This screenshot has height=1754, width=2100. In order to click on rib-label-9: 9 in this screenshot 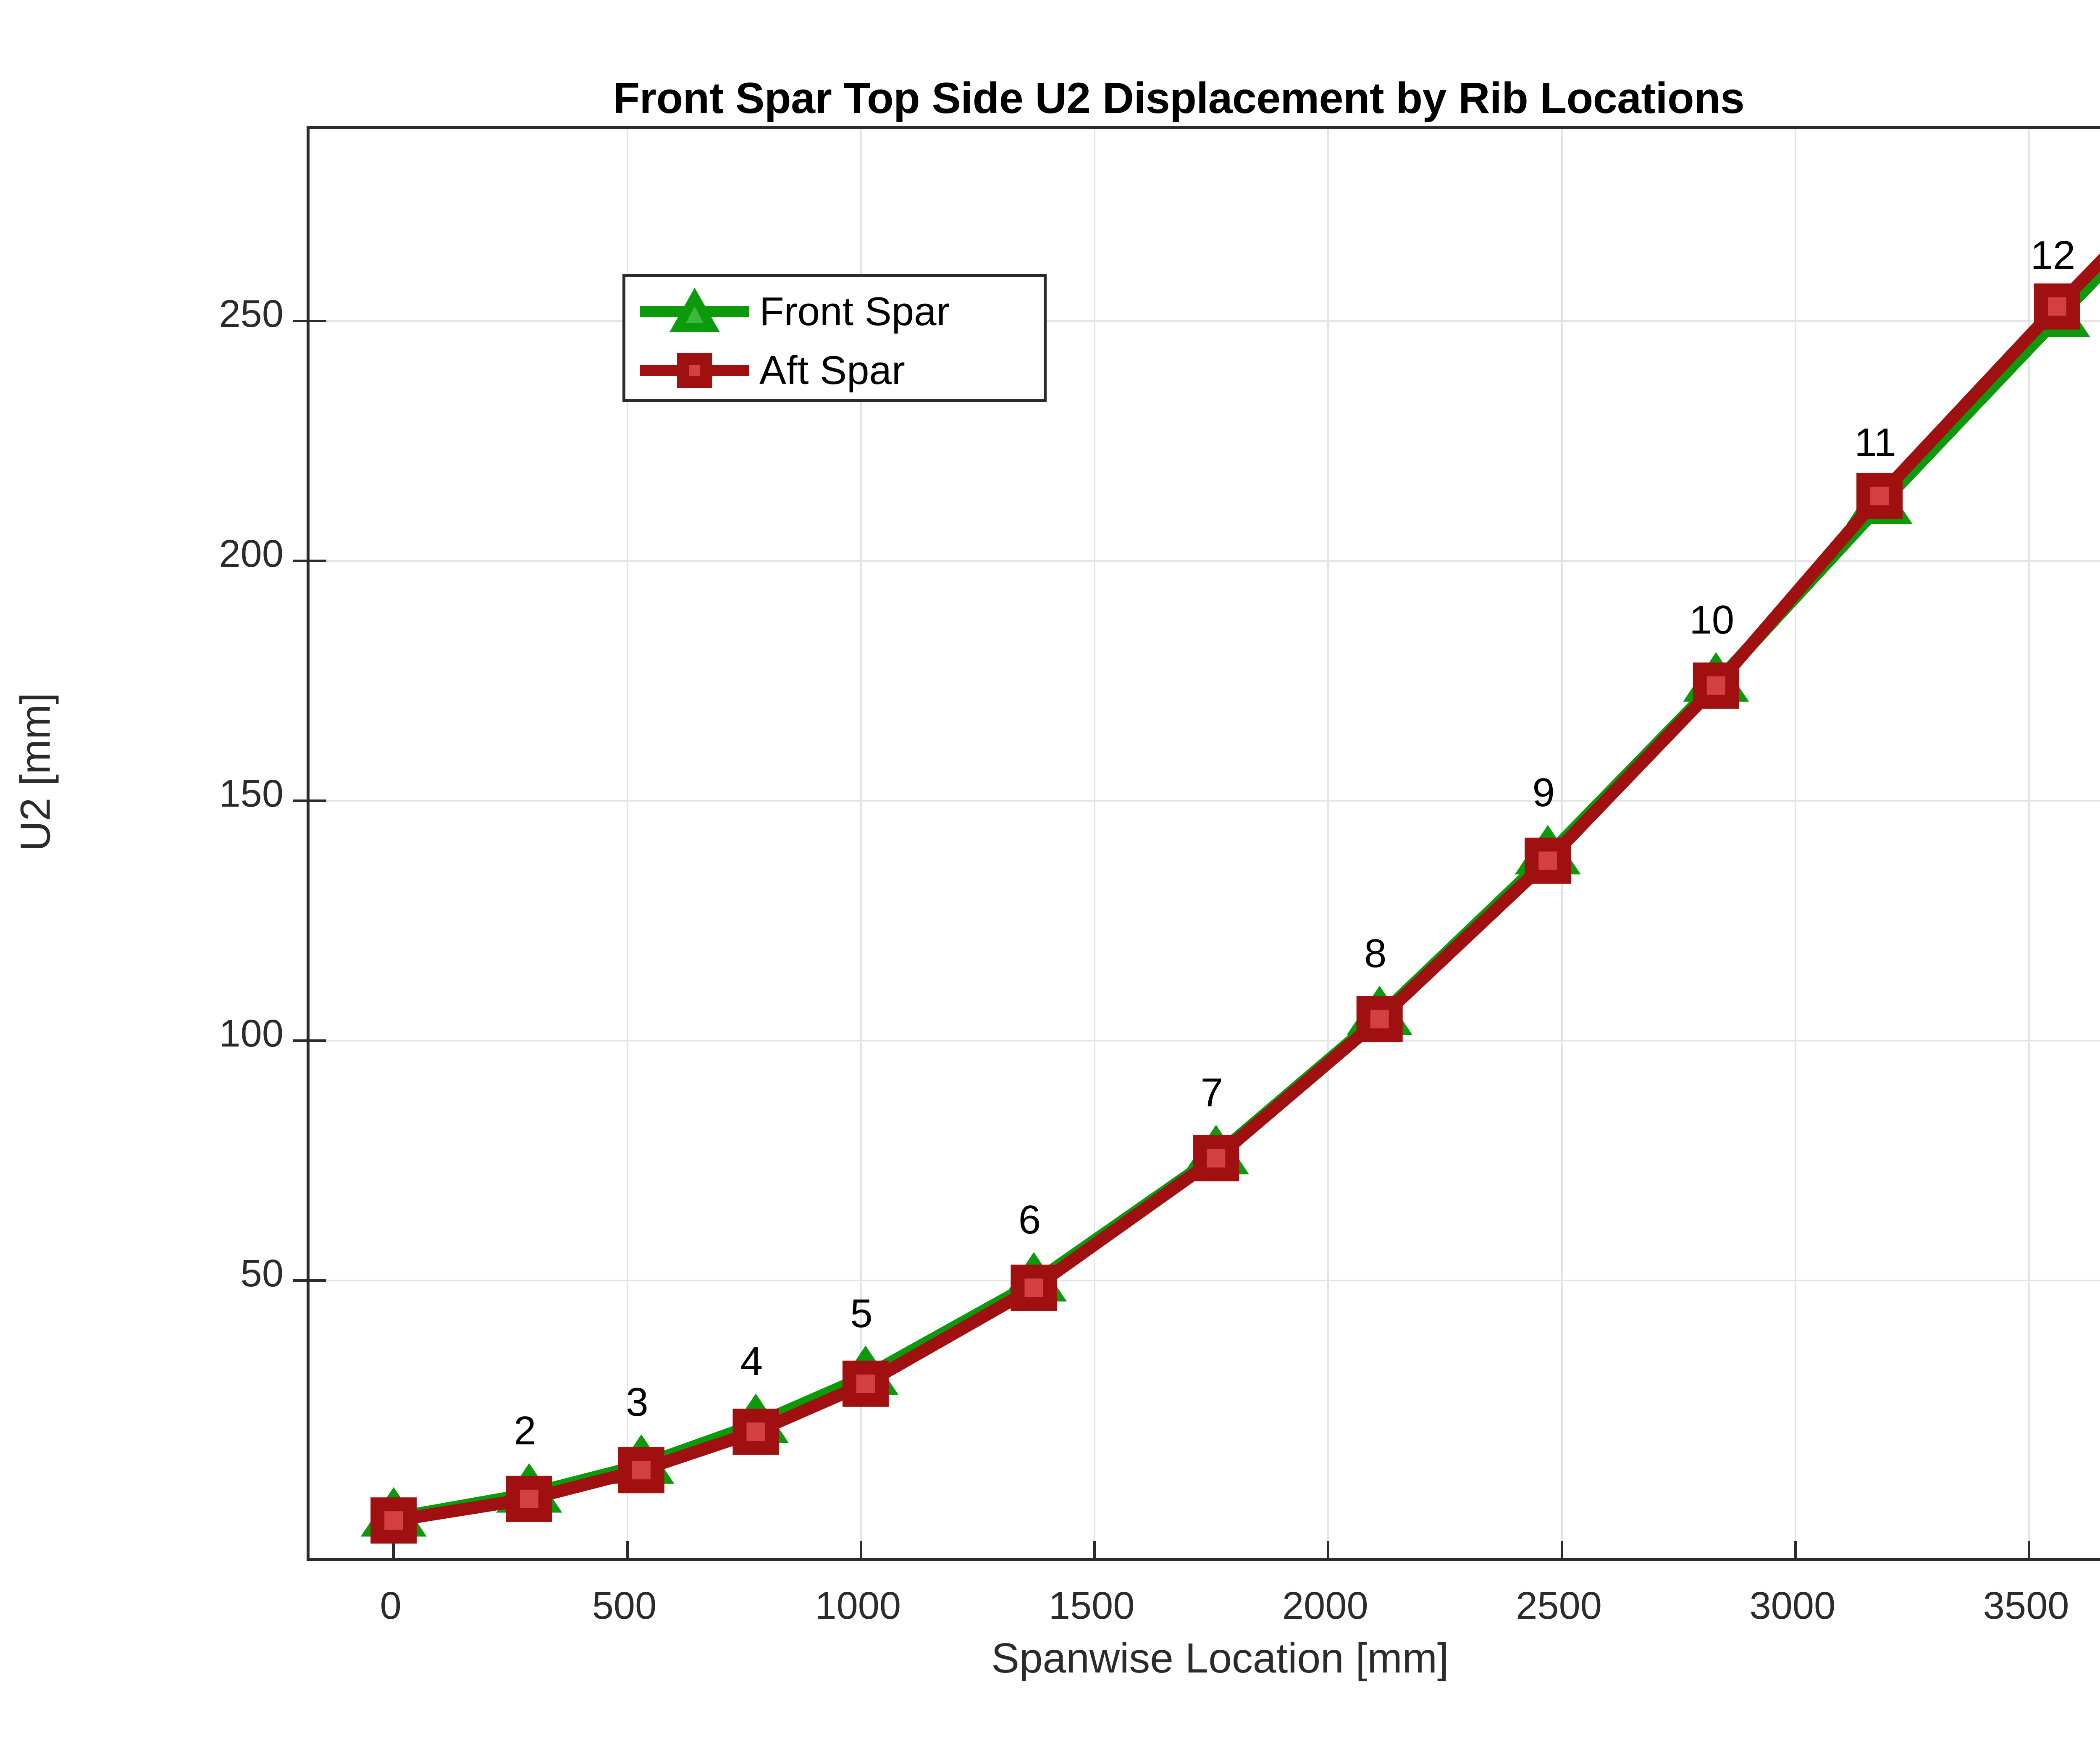, I will do `click(1543, 792)`.